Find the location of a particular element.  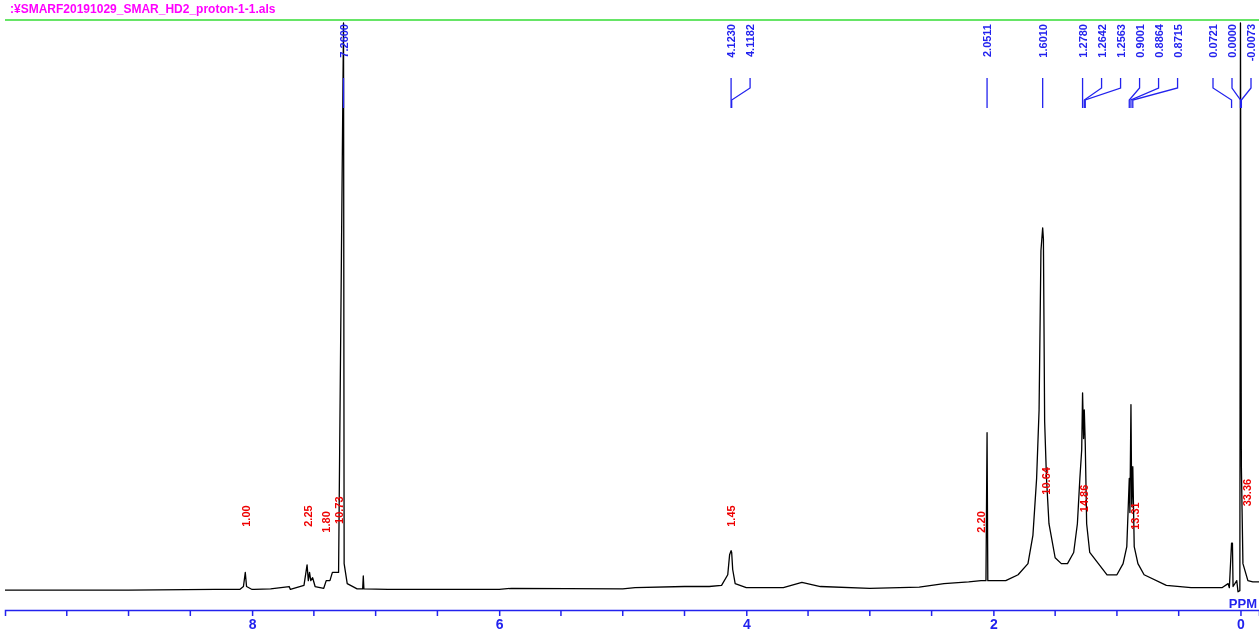

annotation: -0.0073 is located at coordinates (1251, 43).